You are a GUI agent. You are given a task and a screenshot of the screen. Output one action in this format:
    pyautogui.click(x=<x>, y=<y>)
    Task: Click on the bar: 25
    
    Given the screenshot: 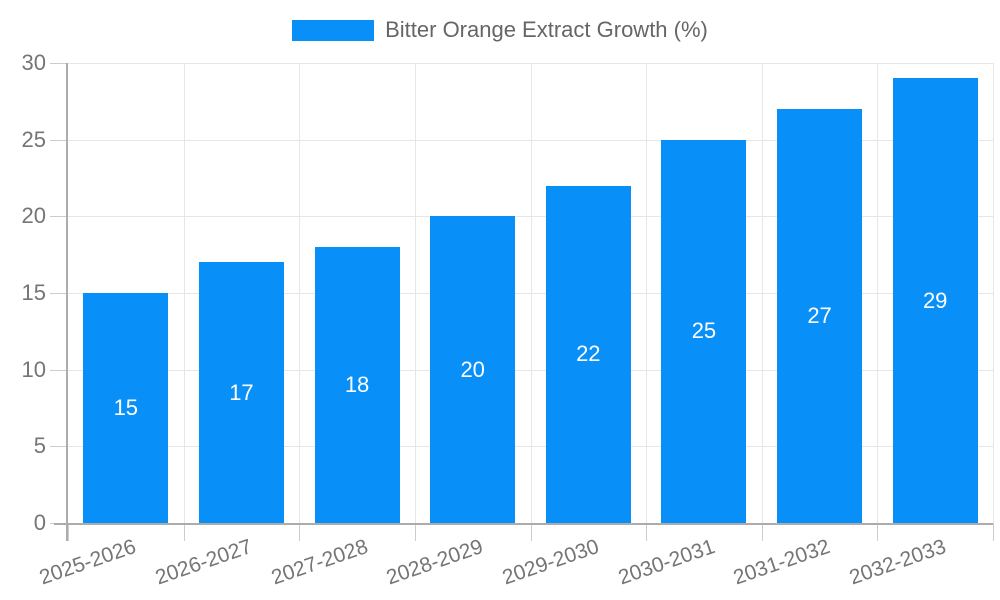 What is the action you would take?
    pyautogui.click(x=704, y=331)
    